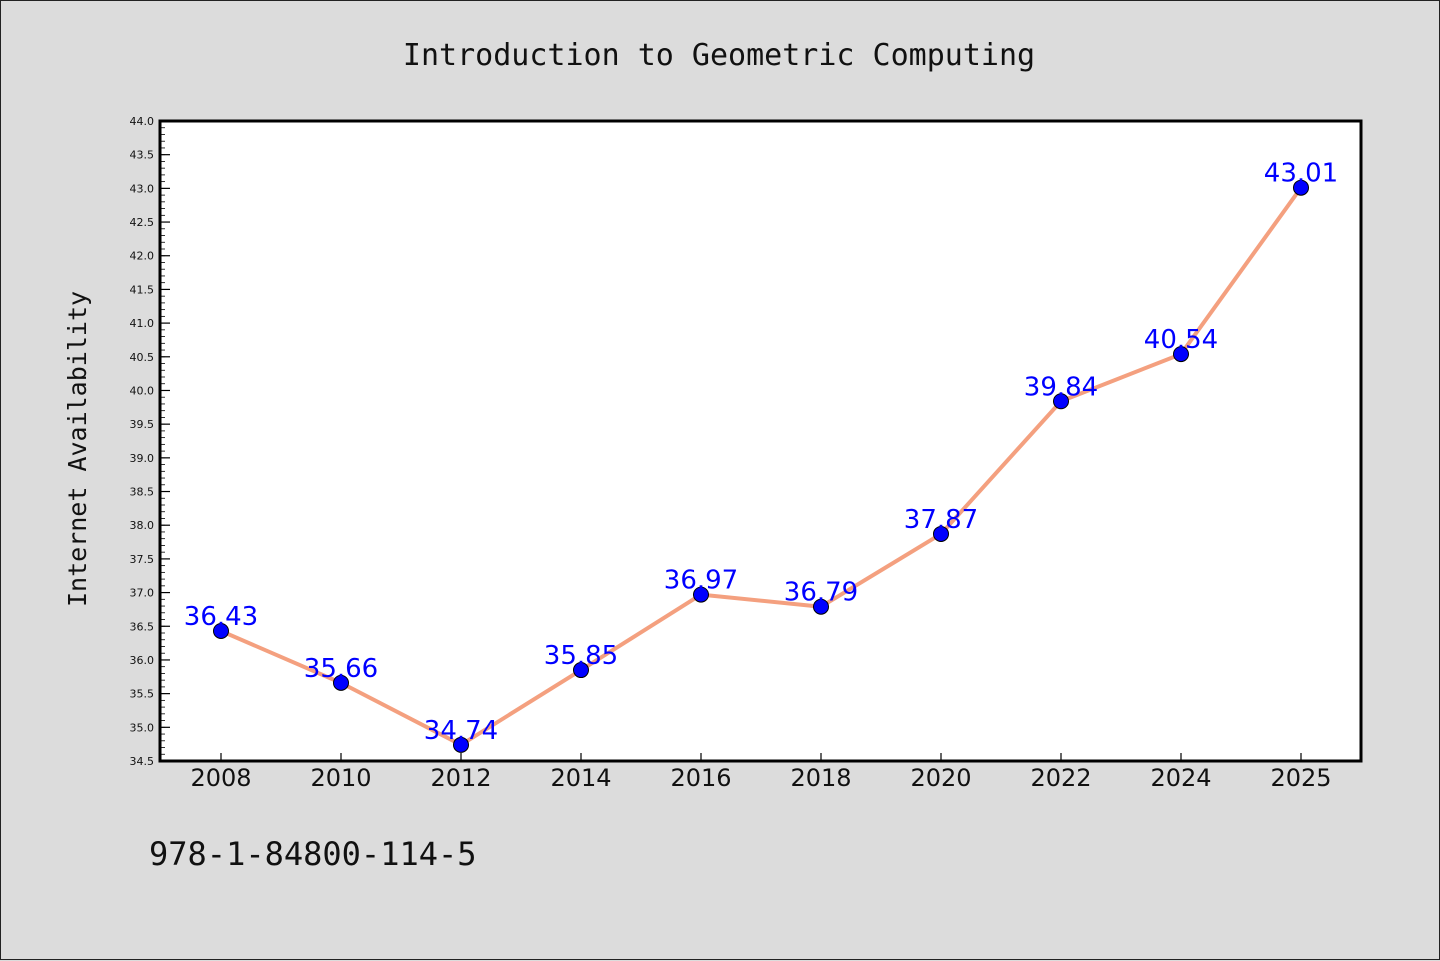 Image resolution: width=1440 pixels, height=961 pixels. I want to click on data-label: 43.01, so click(1301, 174).